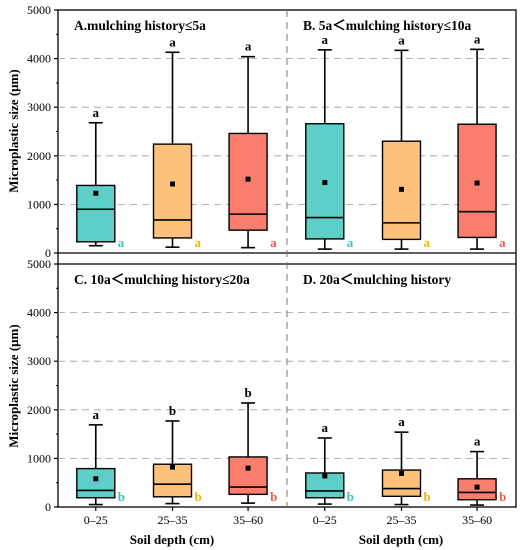  Describe the element at coordinates (162, 279) in the screenshot. I see `panel-title: C. 10a＜mulching history≤20a` at that location.